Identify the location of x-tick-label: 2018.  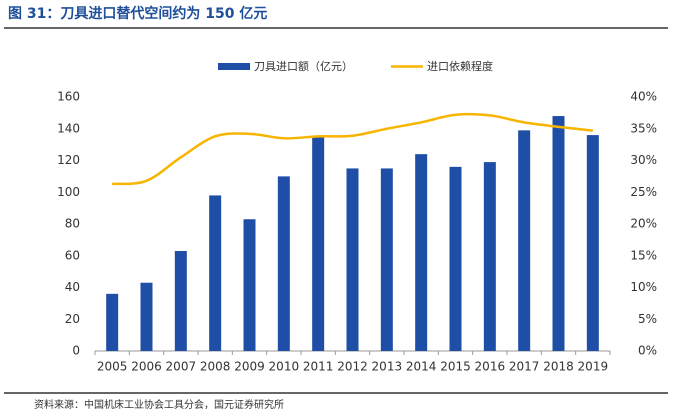
(558, 367).